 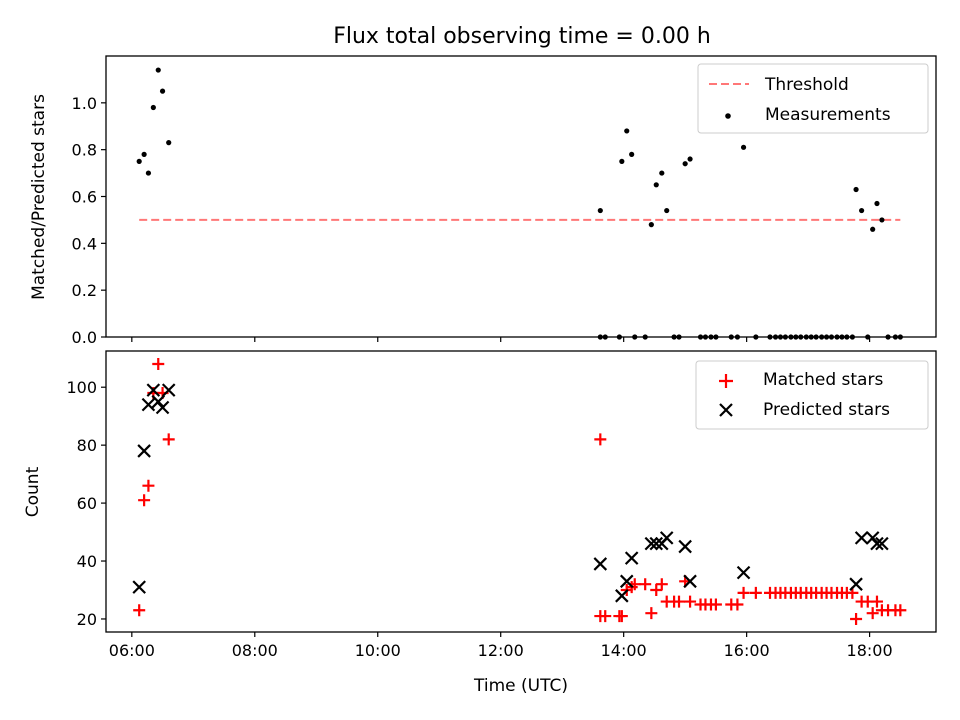 What do you see at coordinates (89, 220) in the screenshot?
I see `y-ticks-top: 0.0 0.2 0.4 0.6 0.8 1.0` at bounding box center [89, 220].